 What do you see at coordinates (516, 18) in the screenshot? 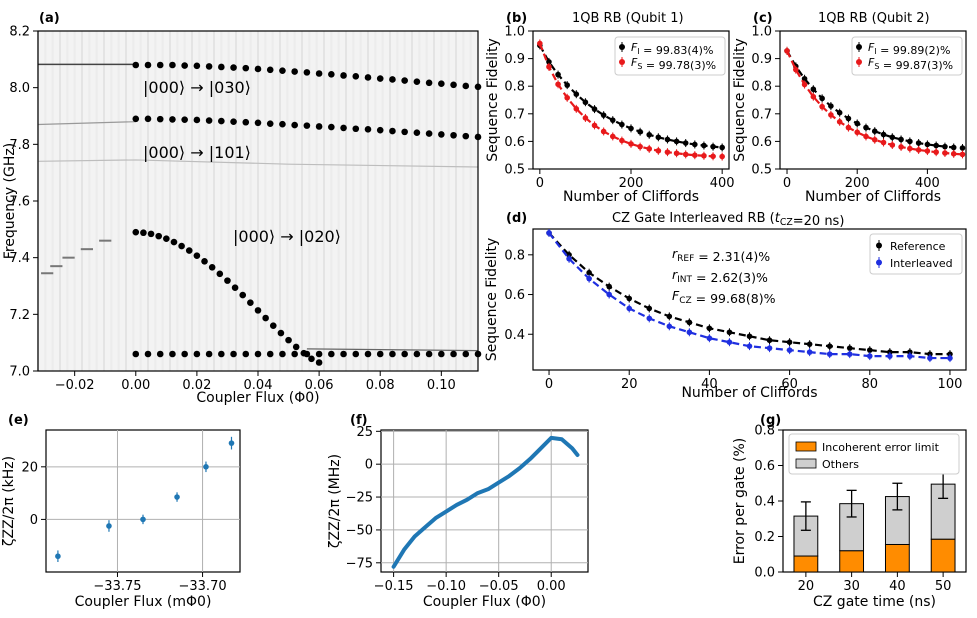
I see `panel-label: (b)` at bounding box center [516, 18].